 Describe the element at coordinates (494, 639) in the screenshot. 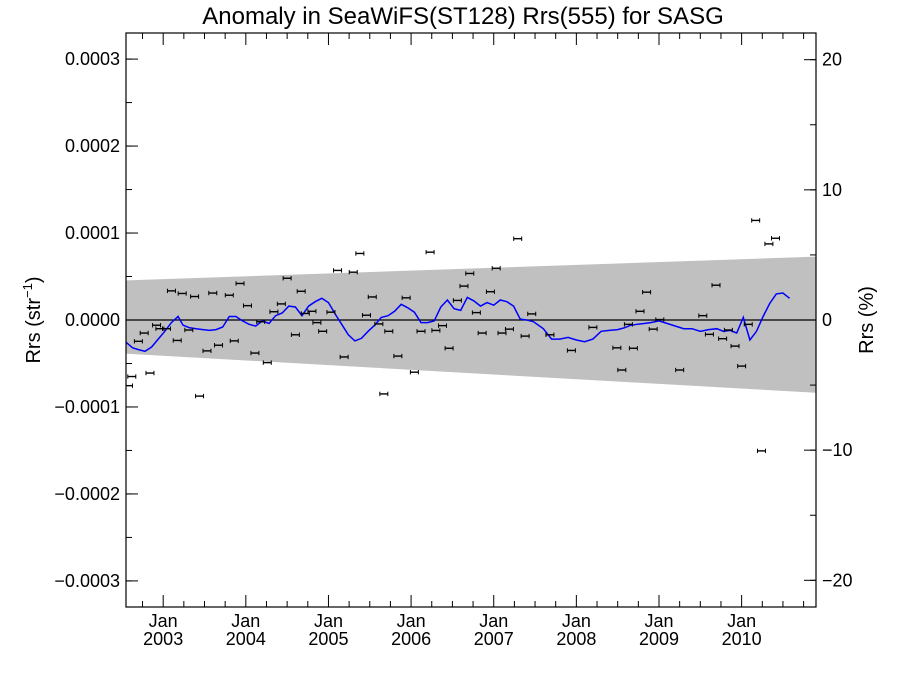

I see `x-tick-label-year: 2007` at that location.